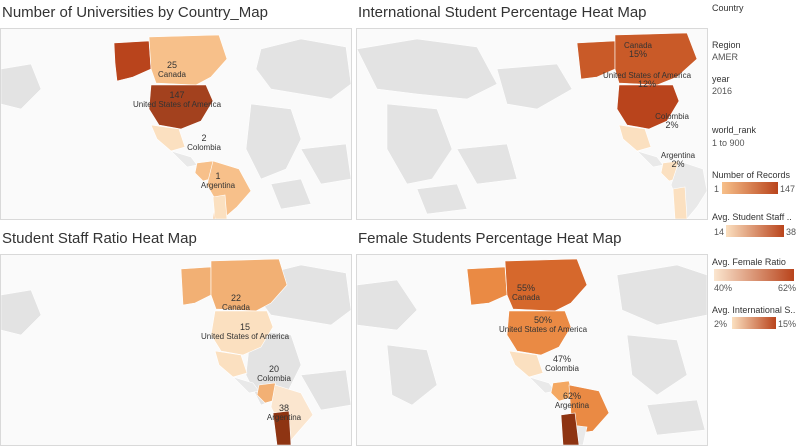 This screenshot has width=800, height=446. Describe the element at coordinates (719, 232) in the screenshot. I see `legend-staff-lo: 14` at that location.